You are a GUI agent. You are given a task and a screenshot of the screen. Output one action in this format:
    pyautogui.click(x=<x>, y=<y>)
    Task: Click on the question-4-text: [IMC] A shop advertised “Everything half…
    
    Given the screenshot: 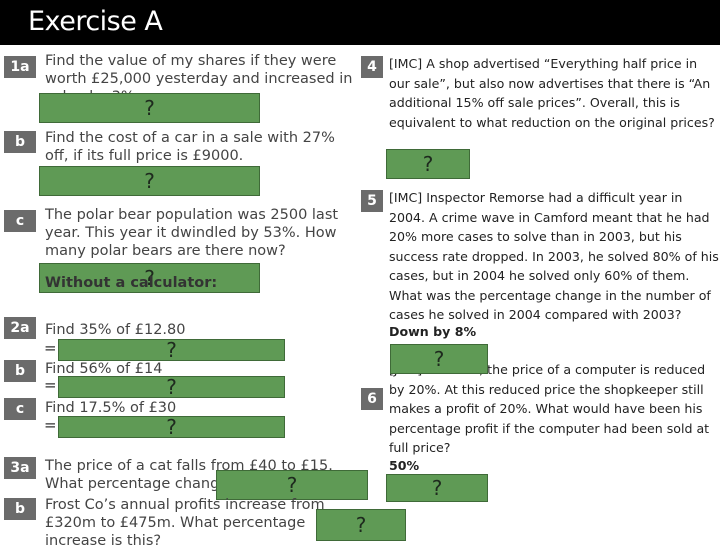 What is the action you would take?
    pyautogui.click(x=552, y=93)
    